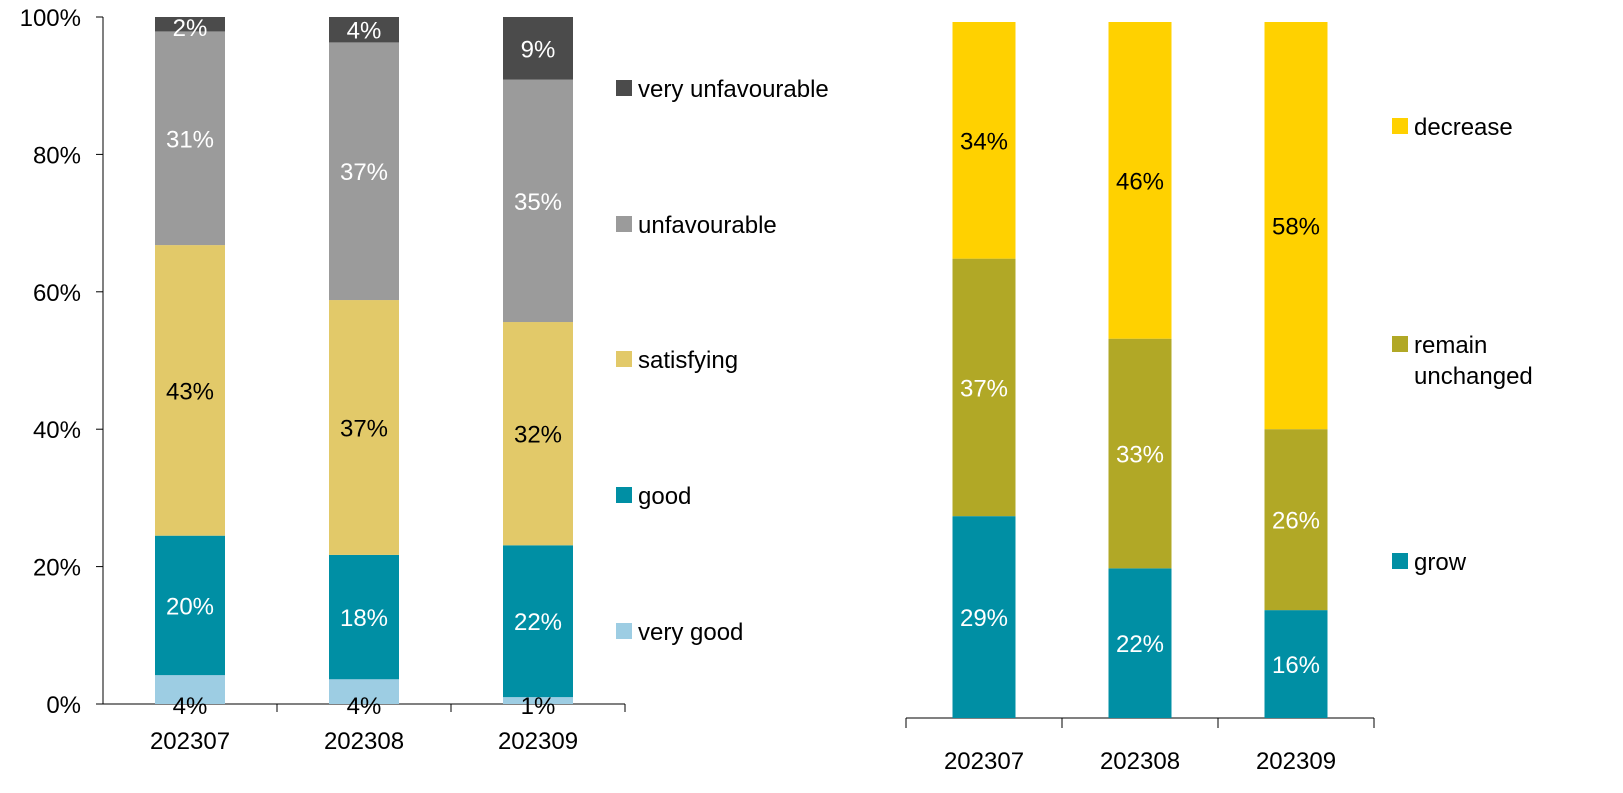  Describe the element at coordinates (1296, 761) in the screenshot. I see `right-x-category-label: 202309` at that location.